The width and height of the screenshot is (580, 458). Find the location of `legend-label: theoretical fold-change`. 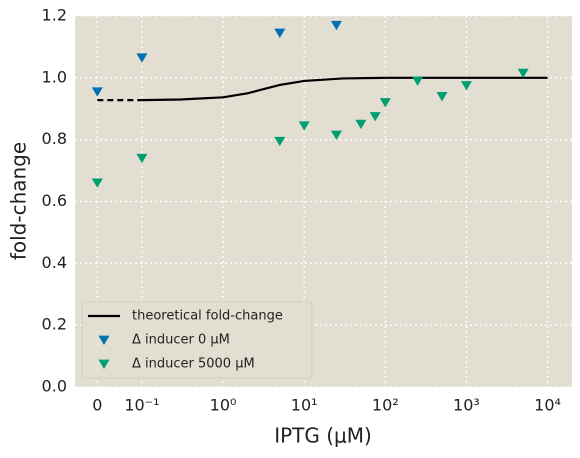

legend-label: theoretical fold-change is located at coordinates (207, 316).